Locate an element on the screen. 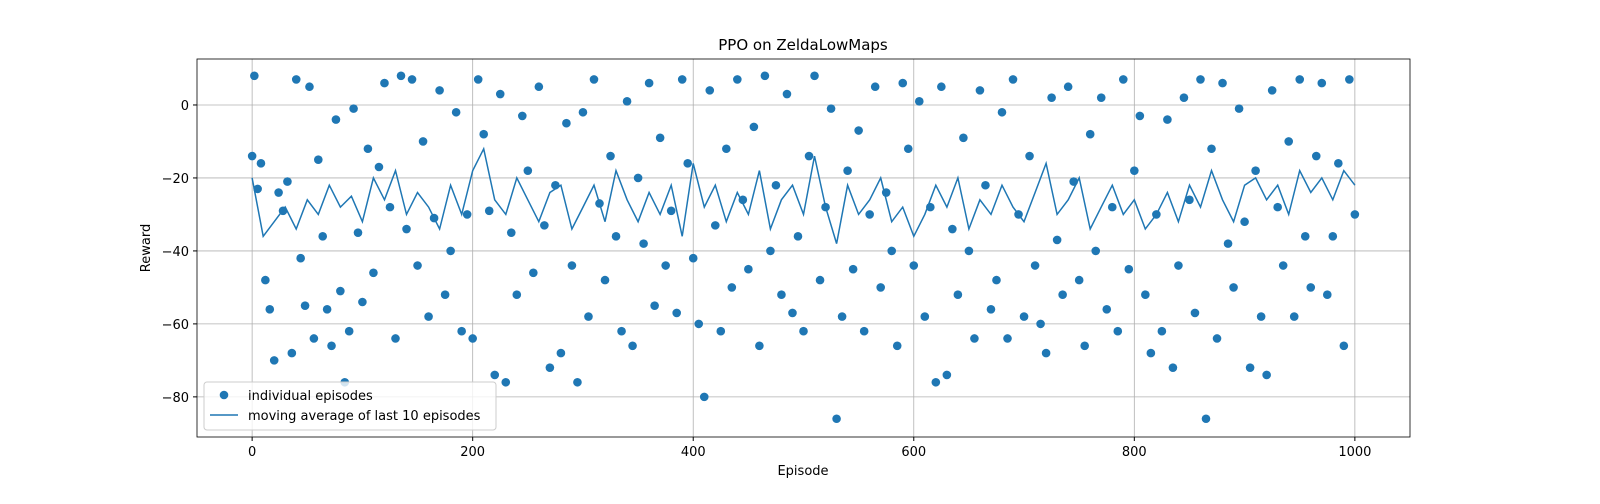 The image size is (1600, 504). legend-box is located at coordinates (350, 406).